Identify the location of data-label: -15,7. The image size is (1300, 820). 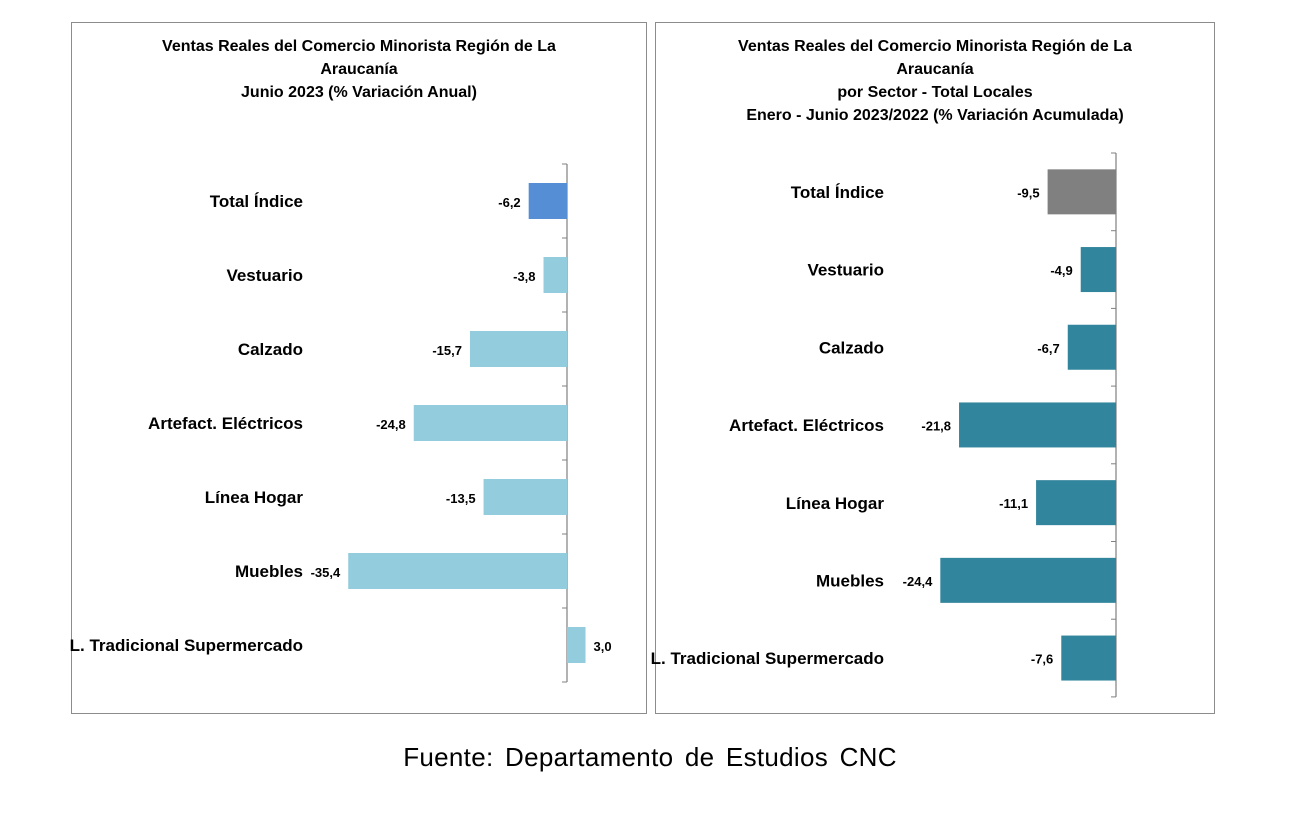
(447, 350).